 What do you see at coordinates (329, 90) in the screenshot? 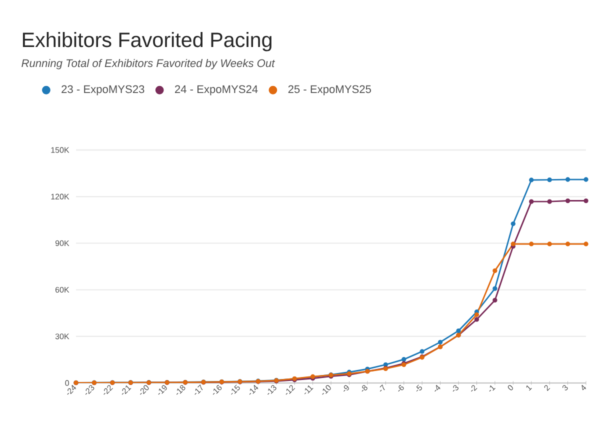
I see `legend-label: 25 - ExpoMYS25` at bounding box center [329, 90].